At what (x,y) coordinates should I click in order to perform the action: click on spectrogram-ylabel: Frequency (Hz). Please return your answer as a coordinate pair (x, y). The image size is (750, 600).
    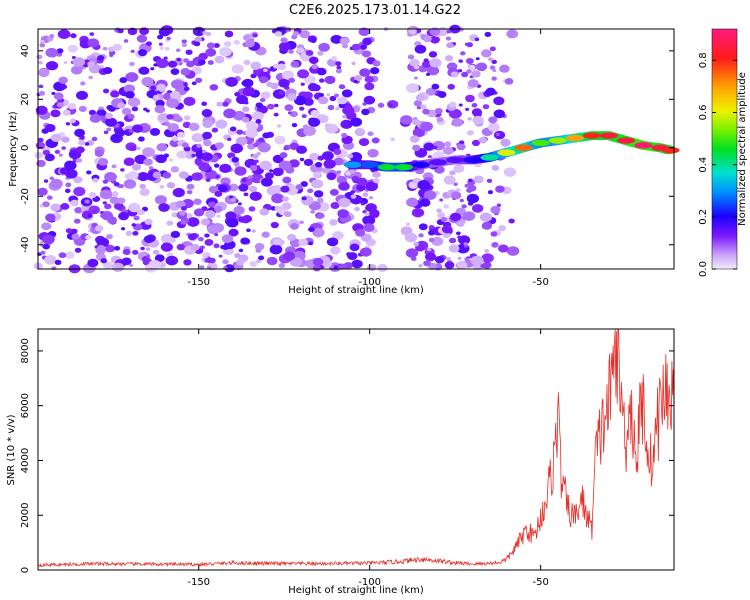
    Looking at the image, I should click on (13, 149).